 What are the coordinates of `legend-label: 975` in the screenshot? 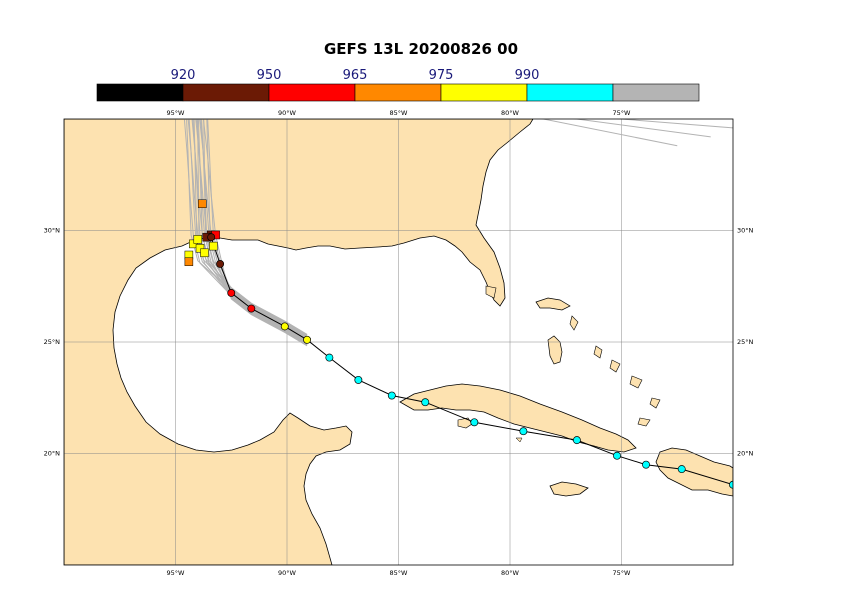 It's located at (441, 75).